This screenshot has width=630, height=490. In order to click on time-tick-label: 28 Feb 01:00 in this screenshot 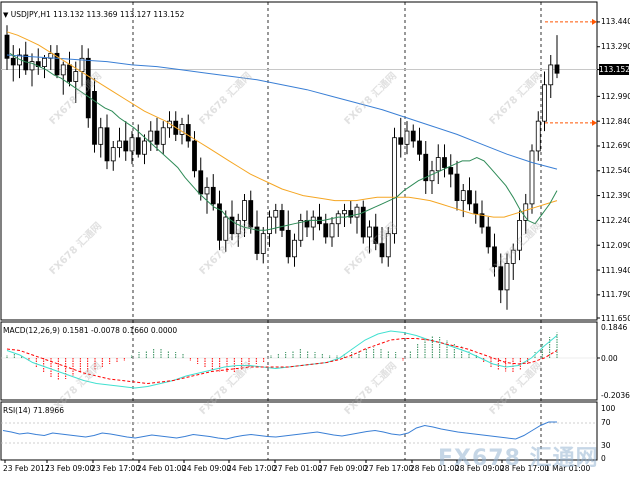, I will do `click(435, 468)`.